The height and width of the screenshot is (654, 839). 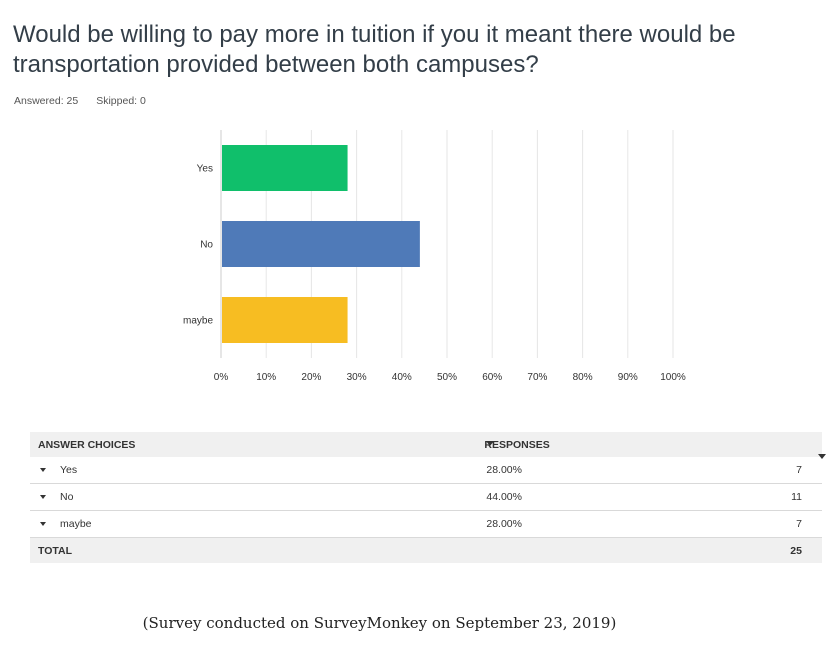 I want to click on x-tick-label: 0%, so click(x=221, y=377).